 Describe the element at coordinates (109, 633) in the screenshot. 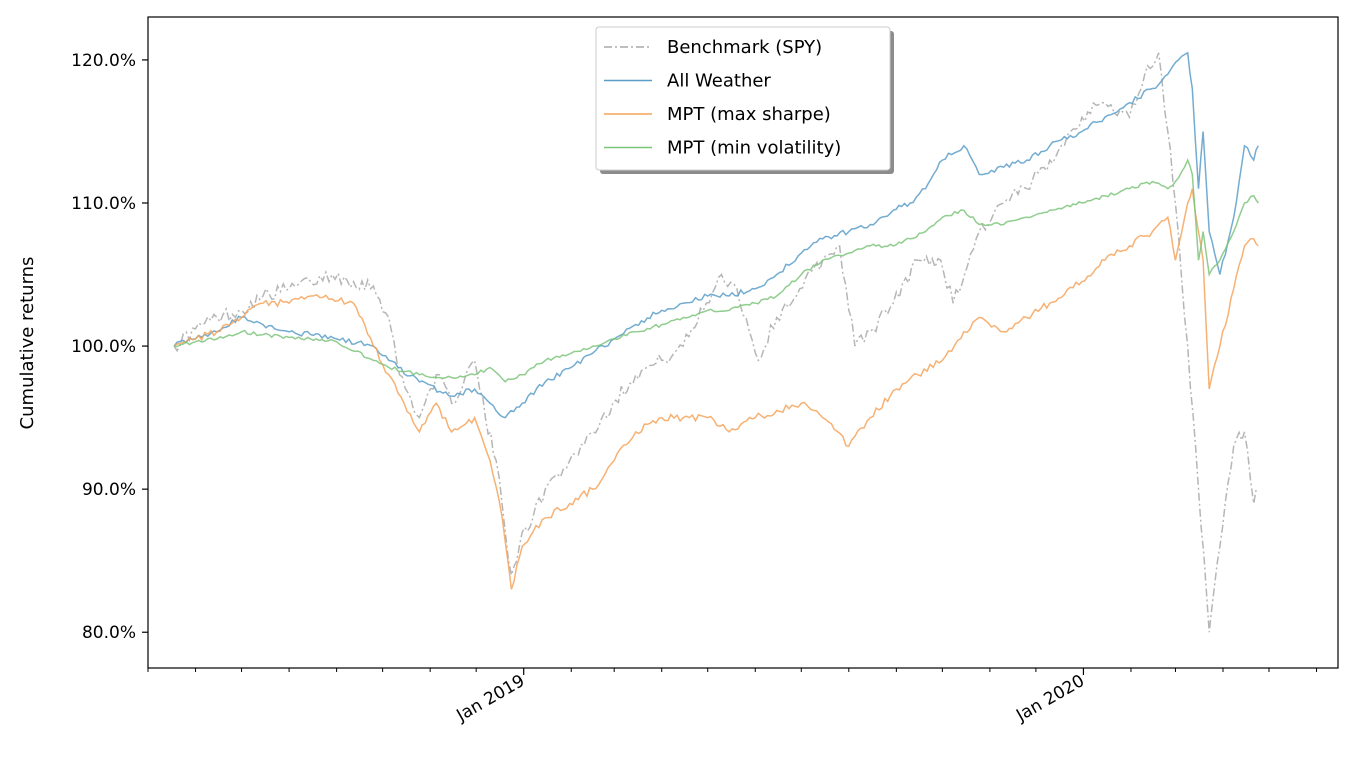

I see `y-tick-label: 80.0%` at that location.